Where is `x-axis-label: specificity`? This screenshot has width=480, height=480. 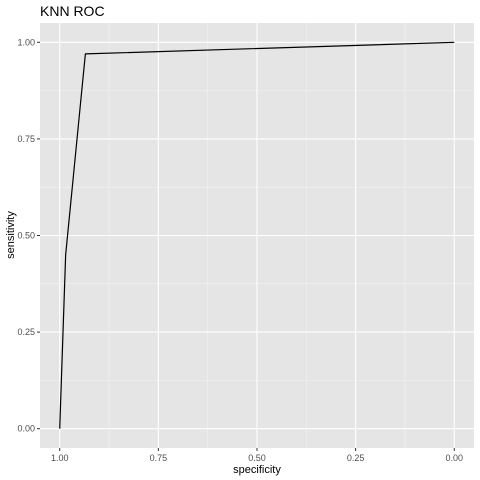 x-axis-label: specificity is located at coordinates (257, 470).